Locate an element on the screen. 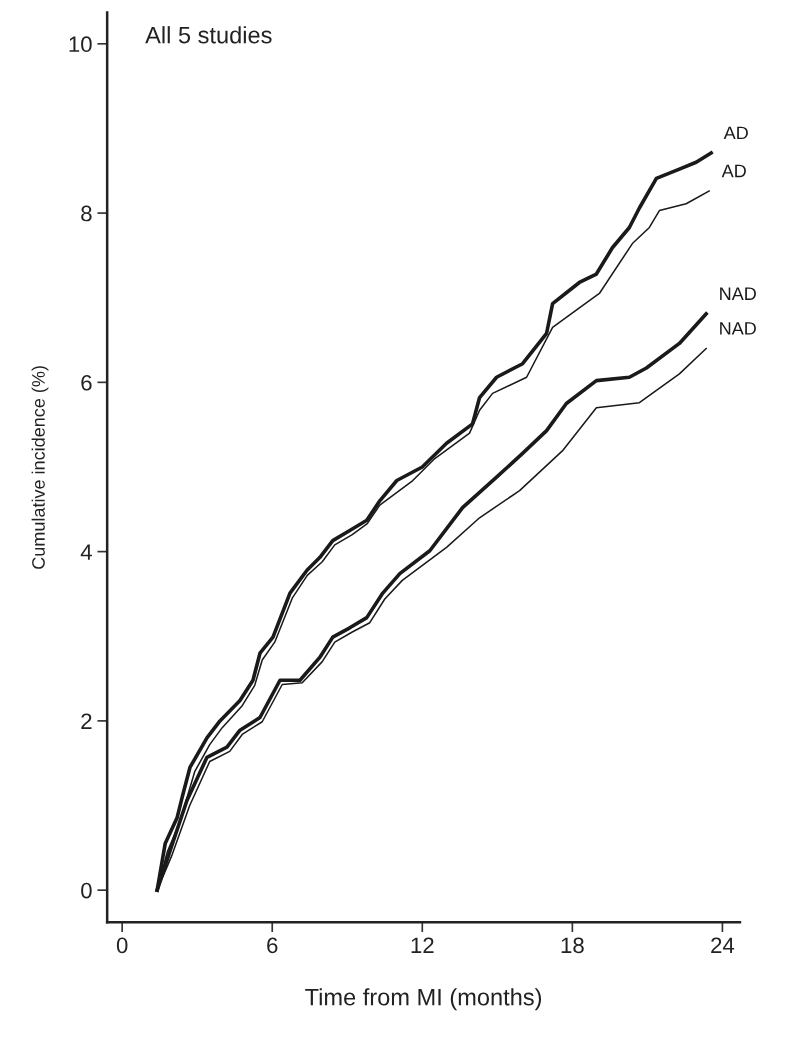 The height and width of the screenshot is (1041, 788). x-tick-label: 6 is located at coordinates (272, 945).